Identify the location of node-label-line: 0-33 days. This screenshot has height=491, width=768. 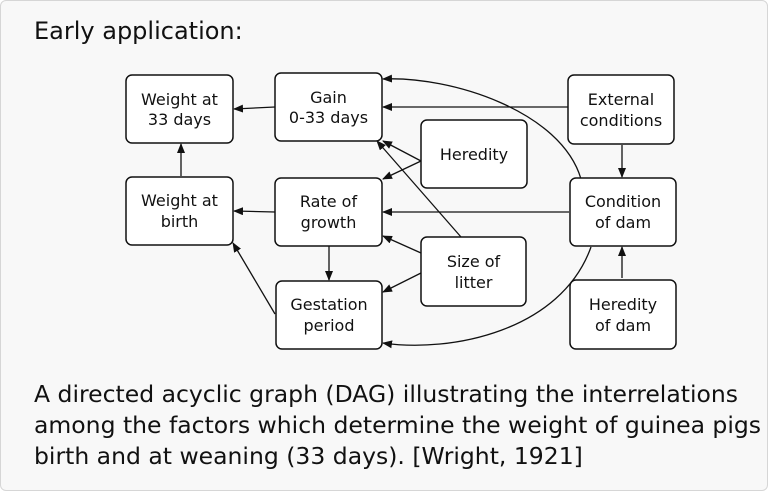
(328, 117).